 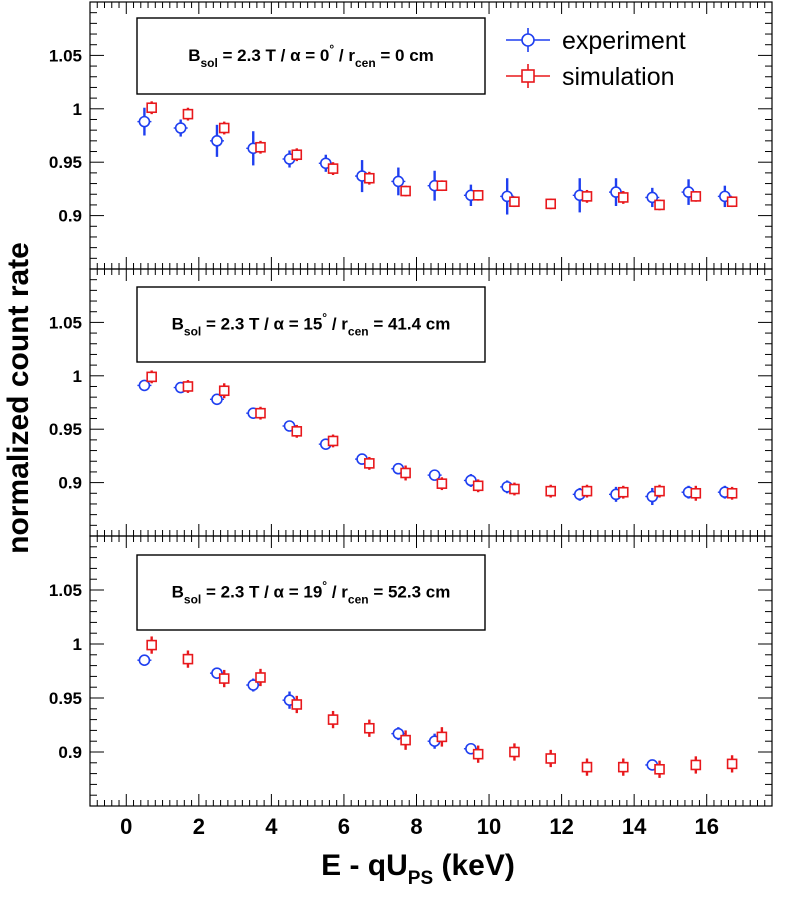 What do you see at coordinates (419, 826) in the screenshot?
I see `x-axis: 0 2 4 6 8 10 12 14 16` at bounding box center [419, 826].